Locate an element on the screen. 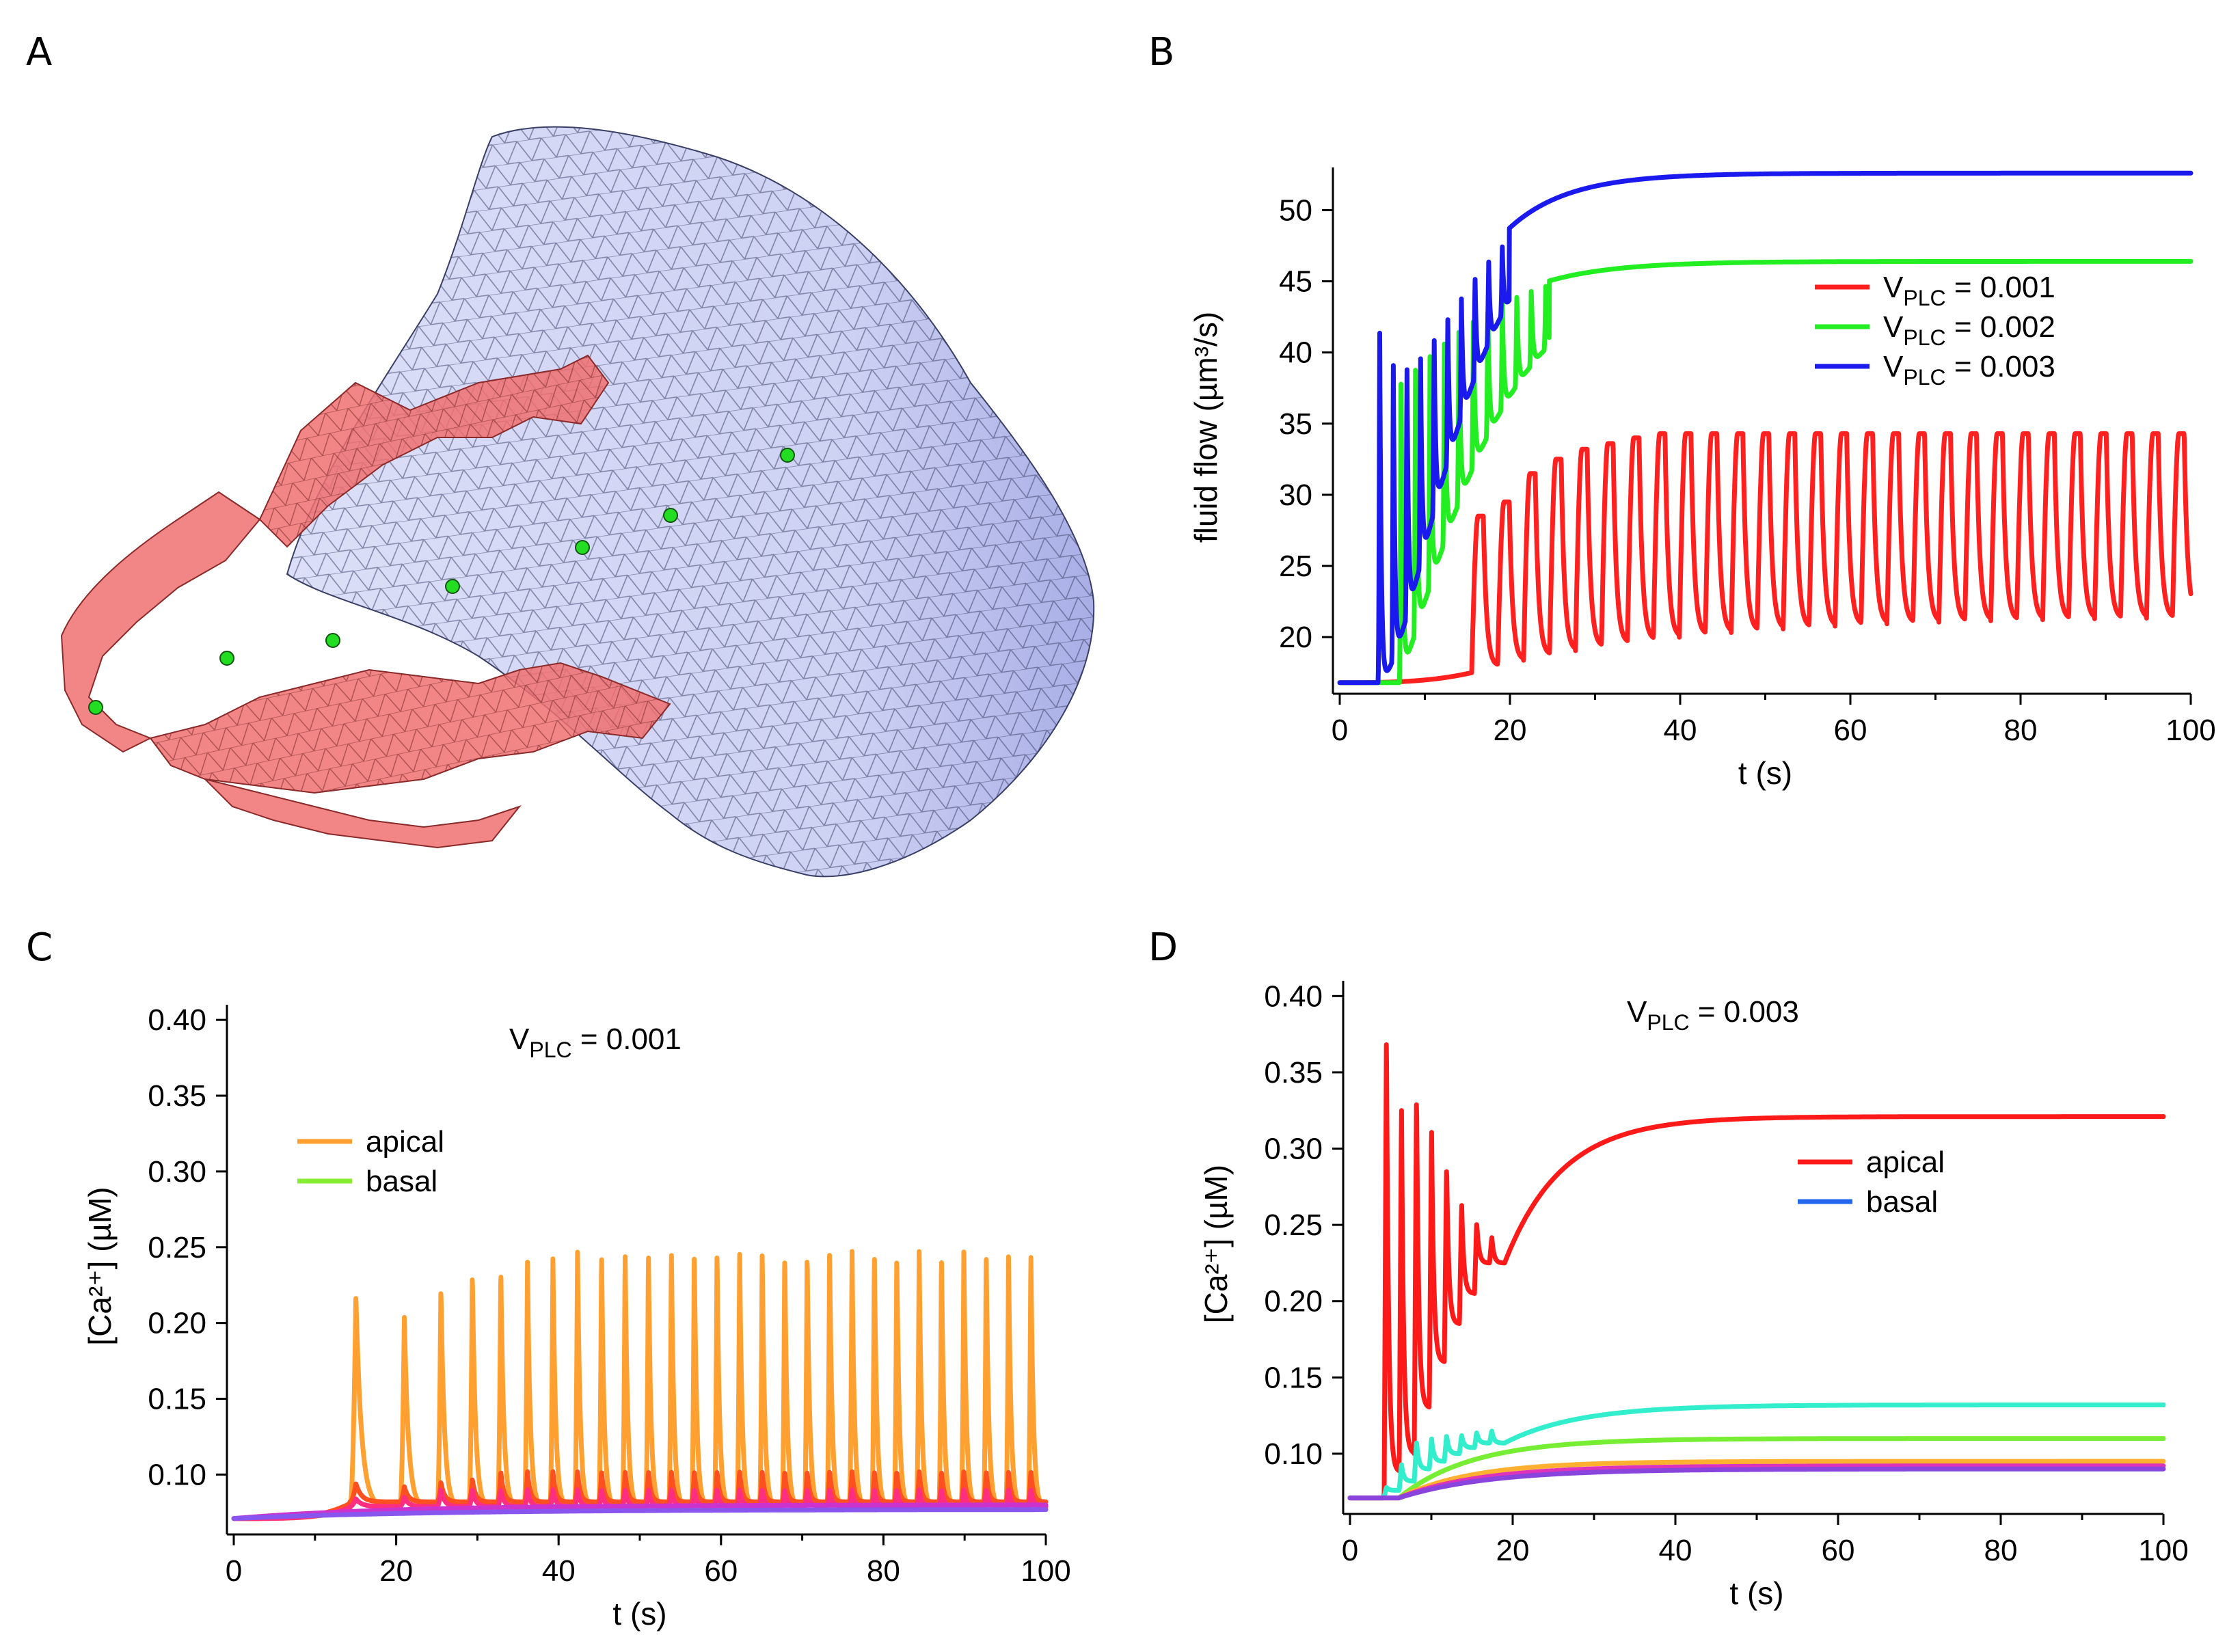  sample-nodes is located at coordinates (441, 581).